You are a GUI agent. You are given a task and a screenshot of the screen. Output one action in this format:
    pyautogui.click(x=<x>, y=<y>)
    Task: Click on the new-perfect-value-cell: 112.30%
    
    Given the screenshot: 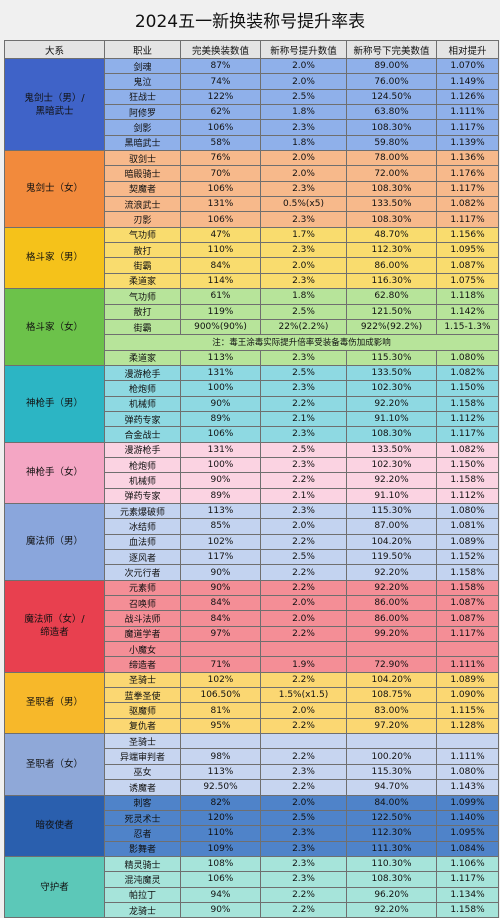 What is the action you would take?
    pyautogui.click(x=391, y=250)
    